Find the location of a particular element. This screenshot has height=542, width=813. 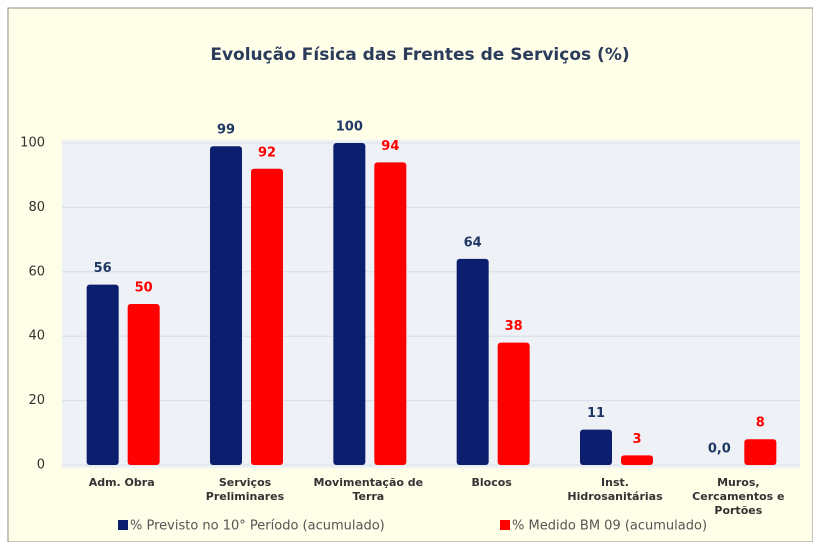

legend-label: % Previsto no 10° Período (acumulado) is located at coordinates (257, 526).